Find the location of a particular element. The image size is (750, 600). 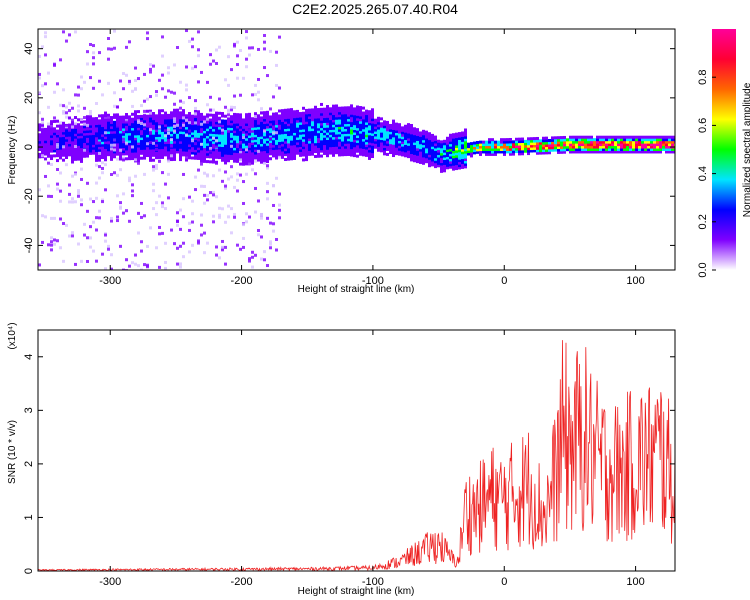

y-tick-label: 4 is located at coordinates (29, 357).